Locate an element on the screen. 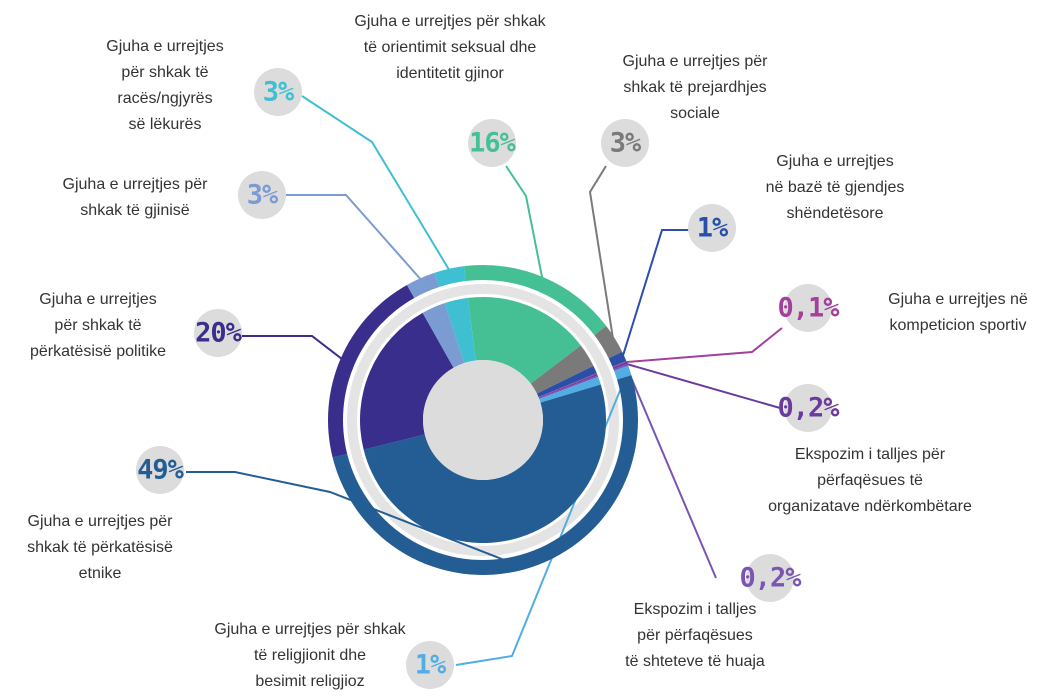 The height and width of the screenshot is (698, 1042). value-label: 16% is located at coordinates (493, 143).